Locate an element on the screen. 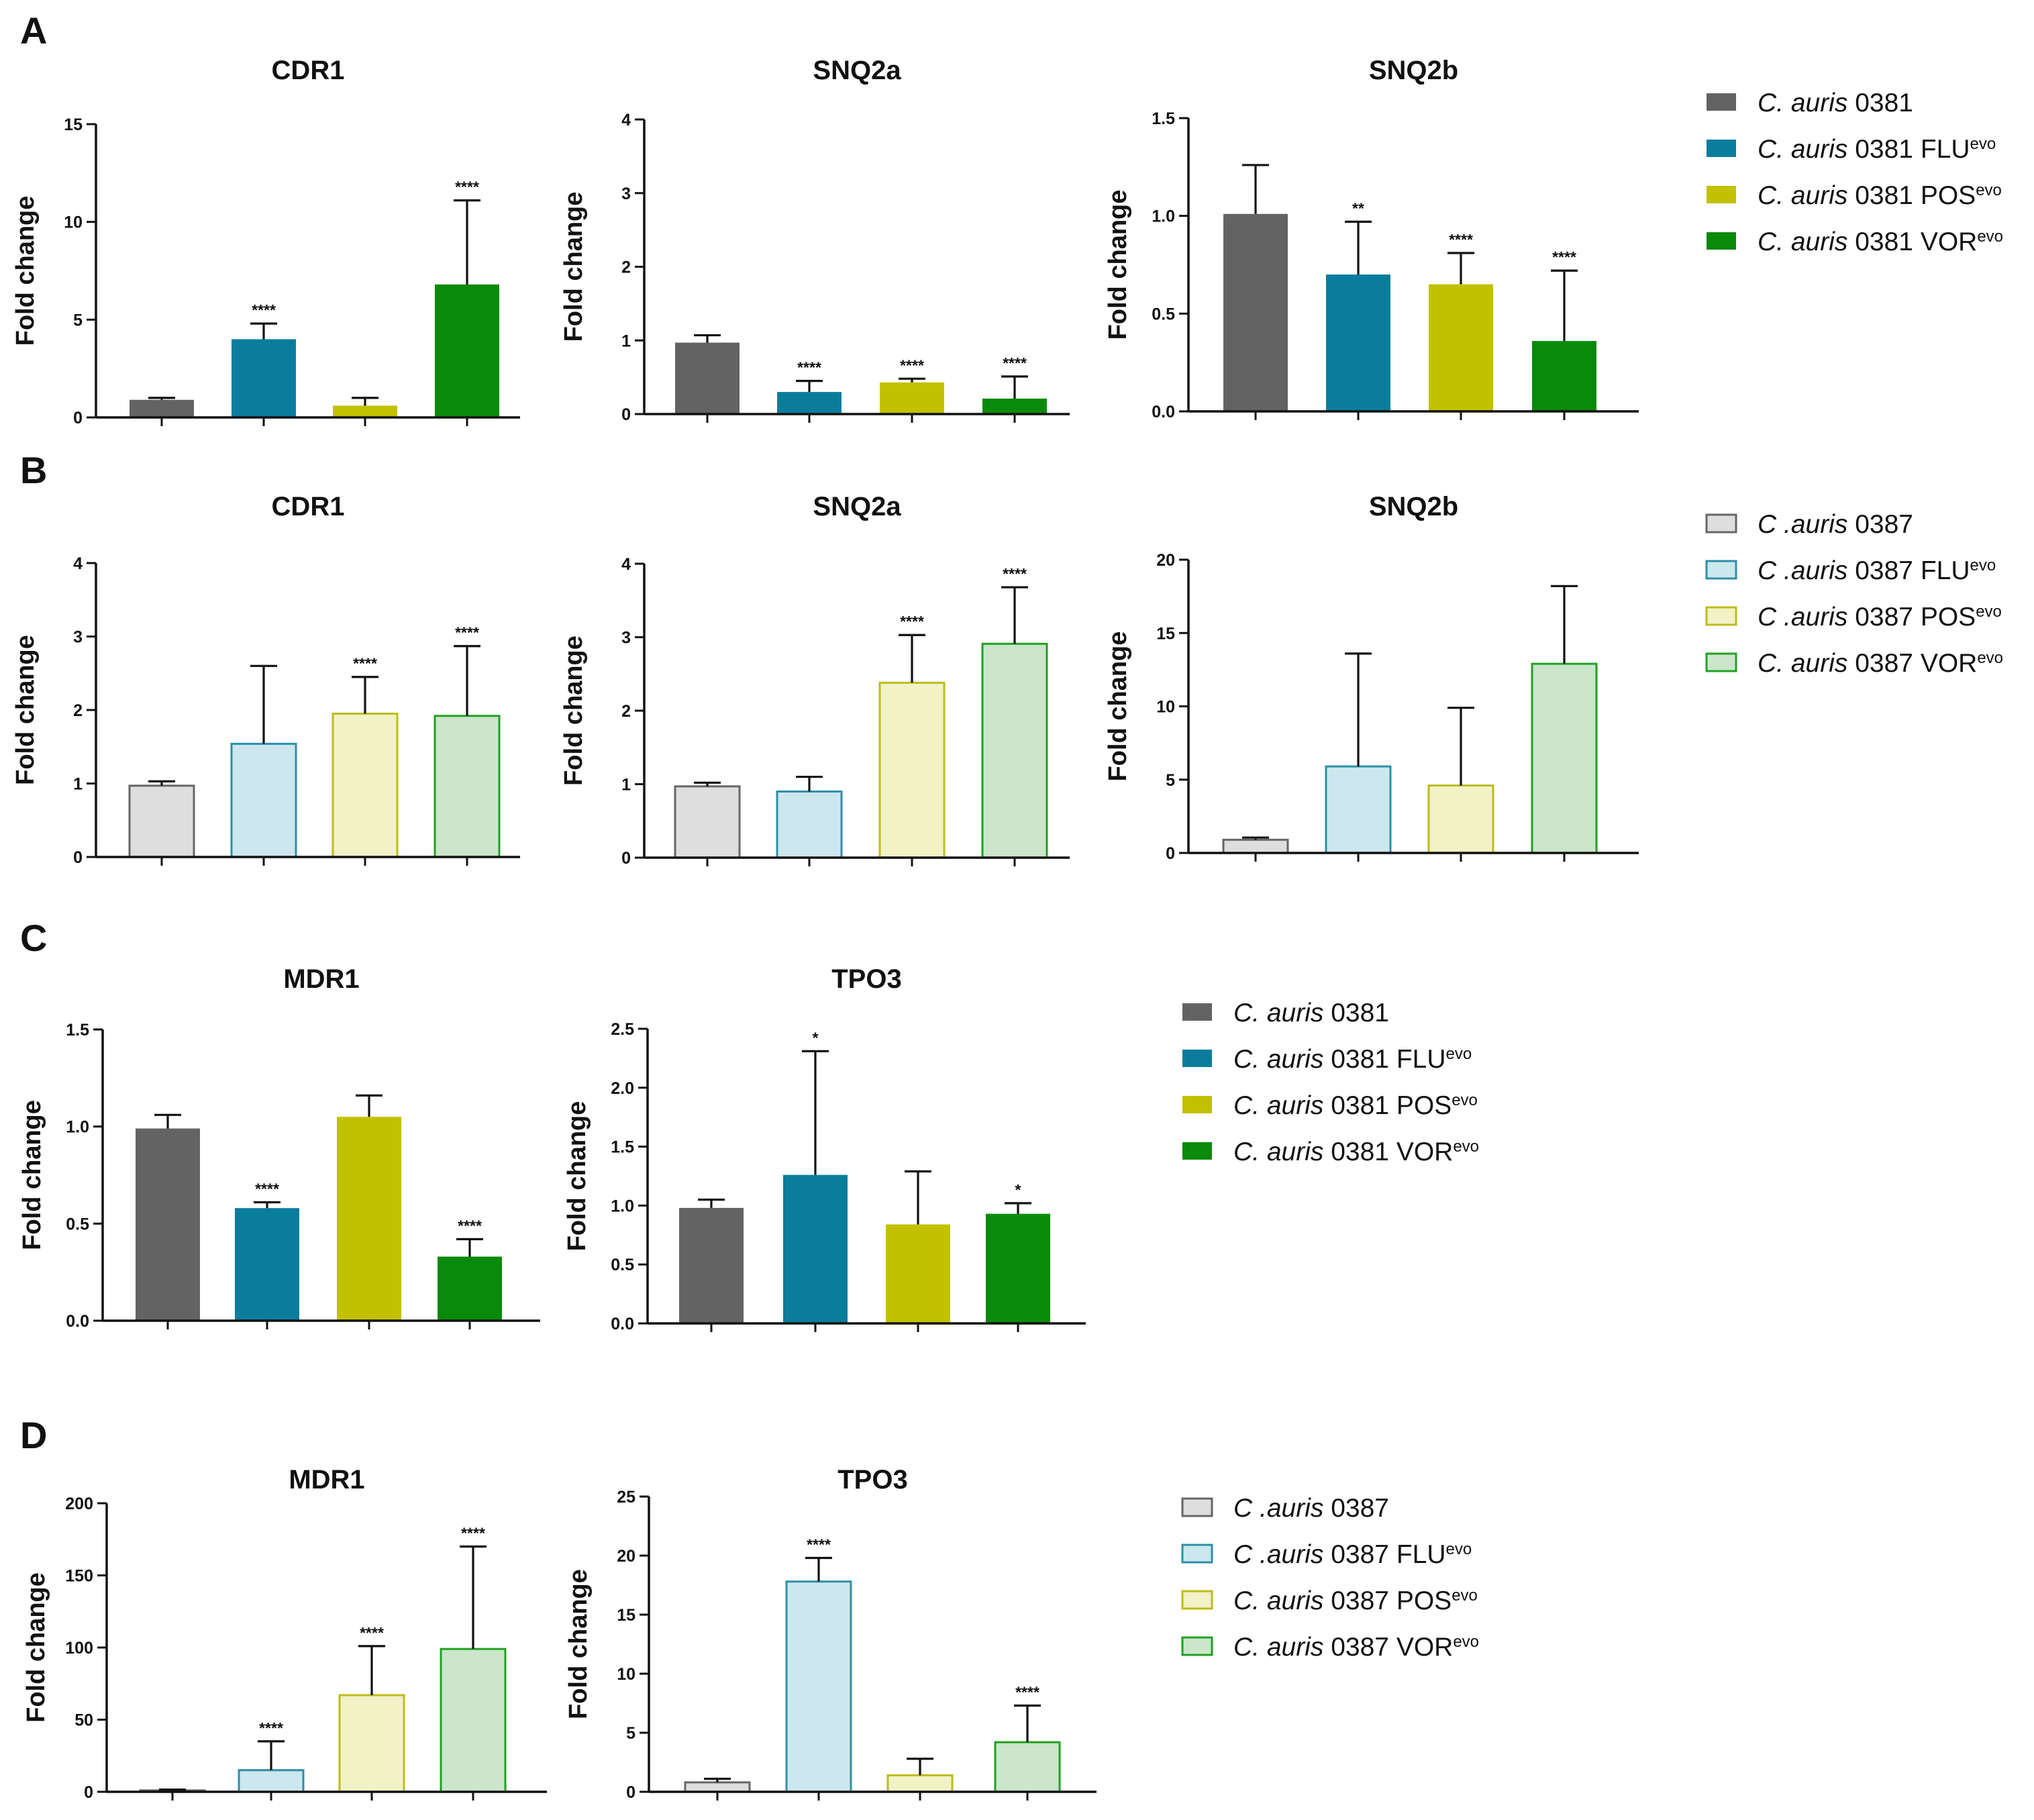 The width and height of the screenshot is (2034, 1820). chart-d-tpo3: TPO3 Fold change **** **** 0 5 10 15 20 25 is located at coordinates (831, 1633).